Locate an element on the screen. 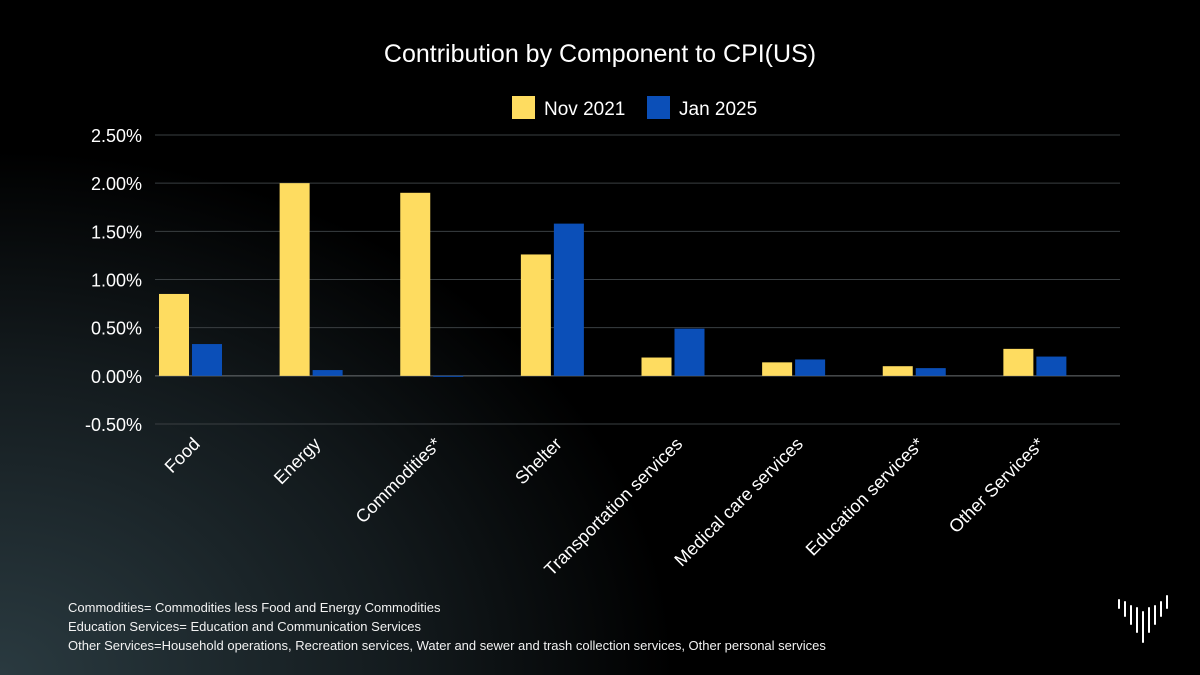 The height and width of the screenshot is (675, 1200). bar-jan-2025-education-services is located at coordinates (930, 372).